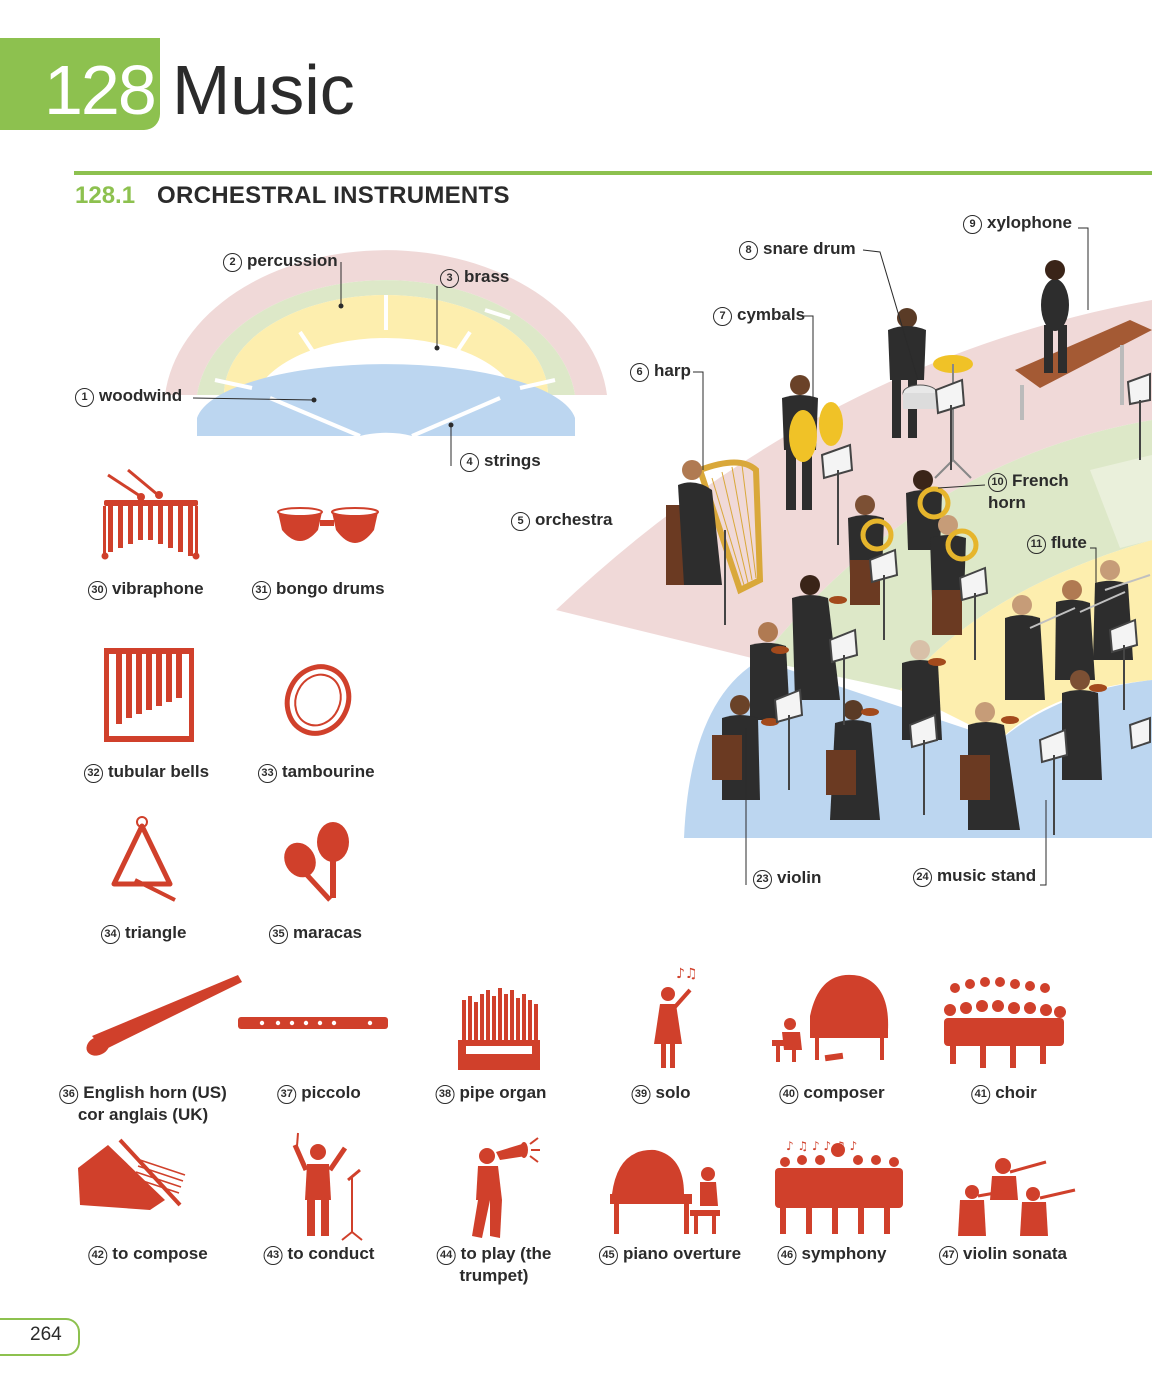 The image size is (1152, 1376). I want to click on violin-sonata-icon, so click(1017, 1197).